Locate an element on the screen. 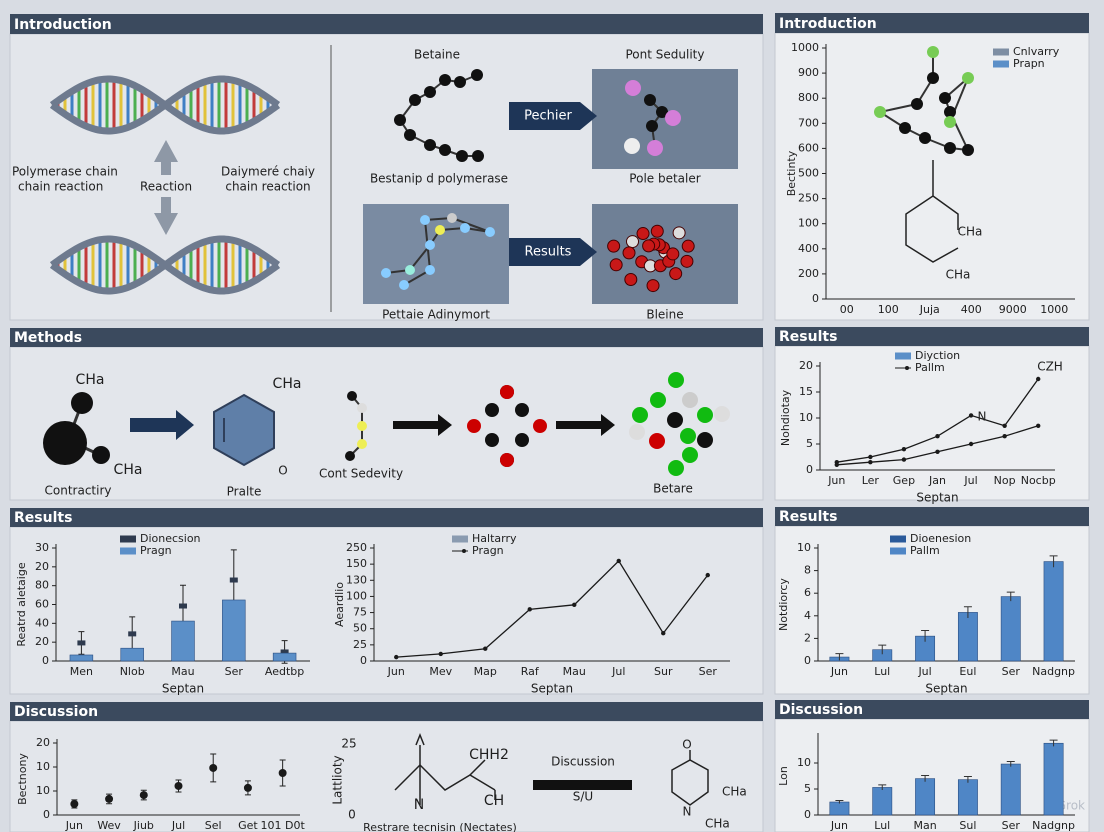 The height and width of the screenshot is (832, 1104). x-tick-label: Jun is located at coordinates (396, 671).